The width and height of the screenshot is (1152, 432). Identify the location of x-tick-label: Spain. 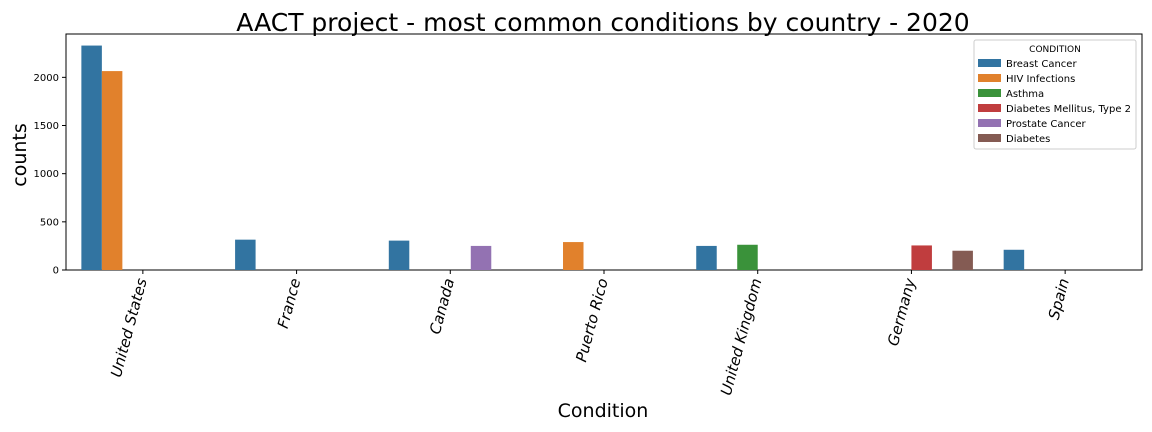
(1059, 298).